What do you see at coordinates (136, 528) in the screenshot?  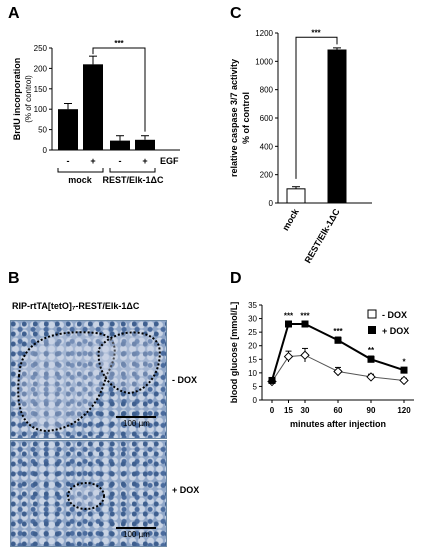 I see `scale-bar-bottom` at bounding box center [136, 528].